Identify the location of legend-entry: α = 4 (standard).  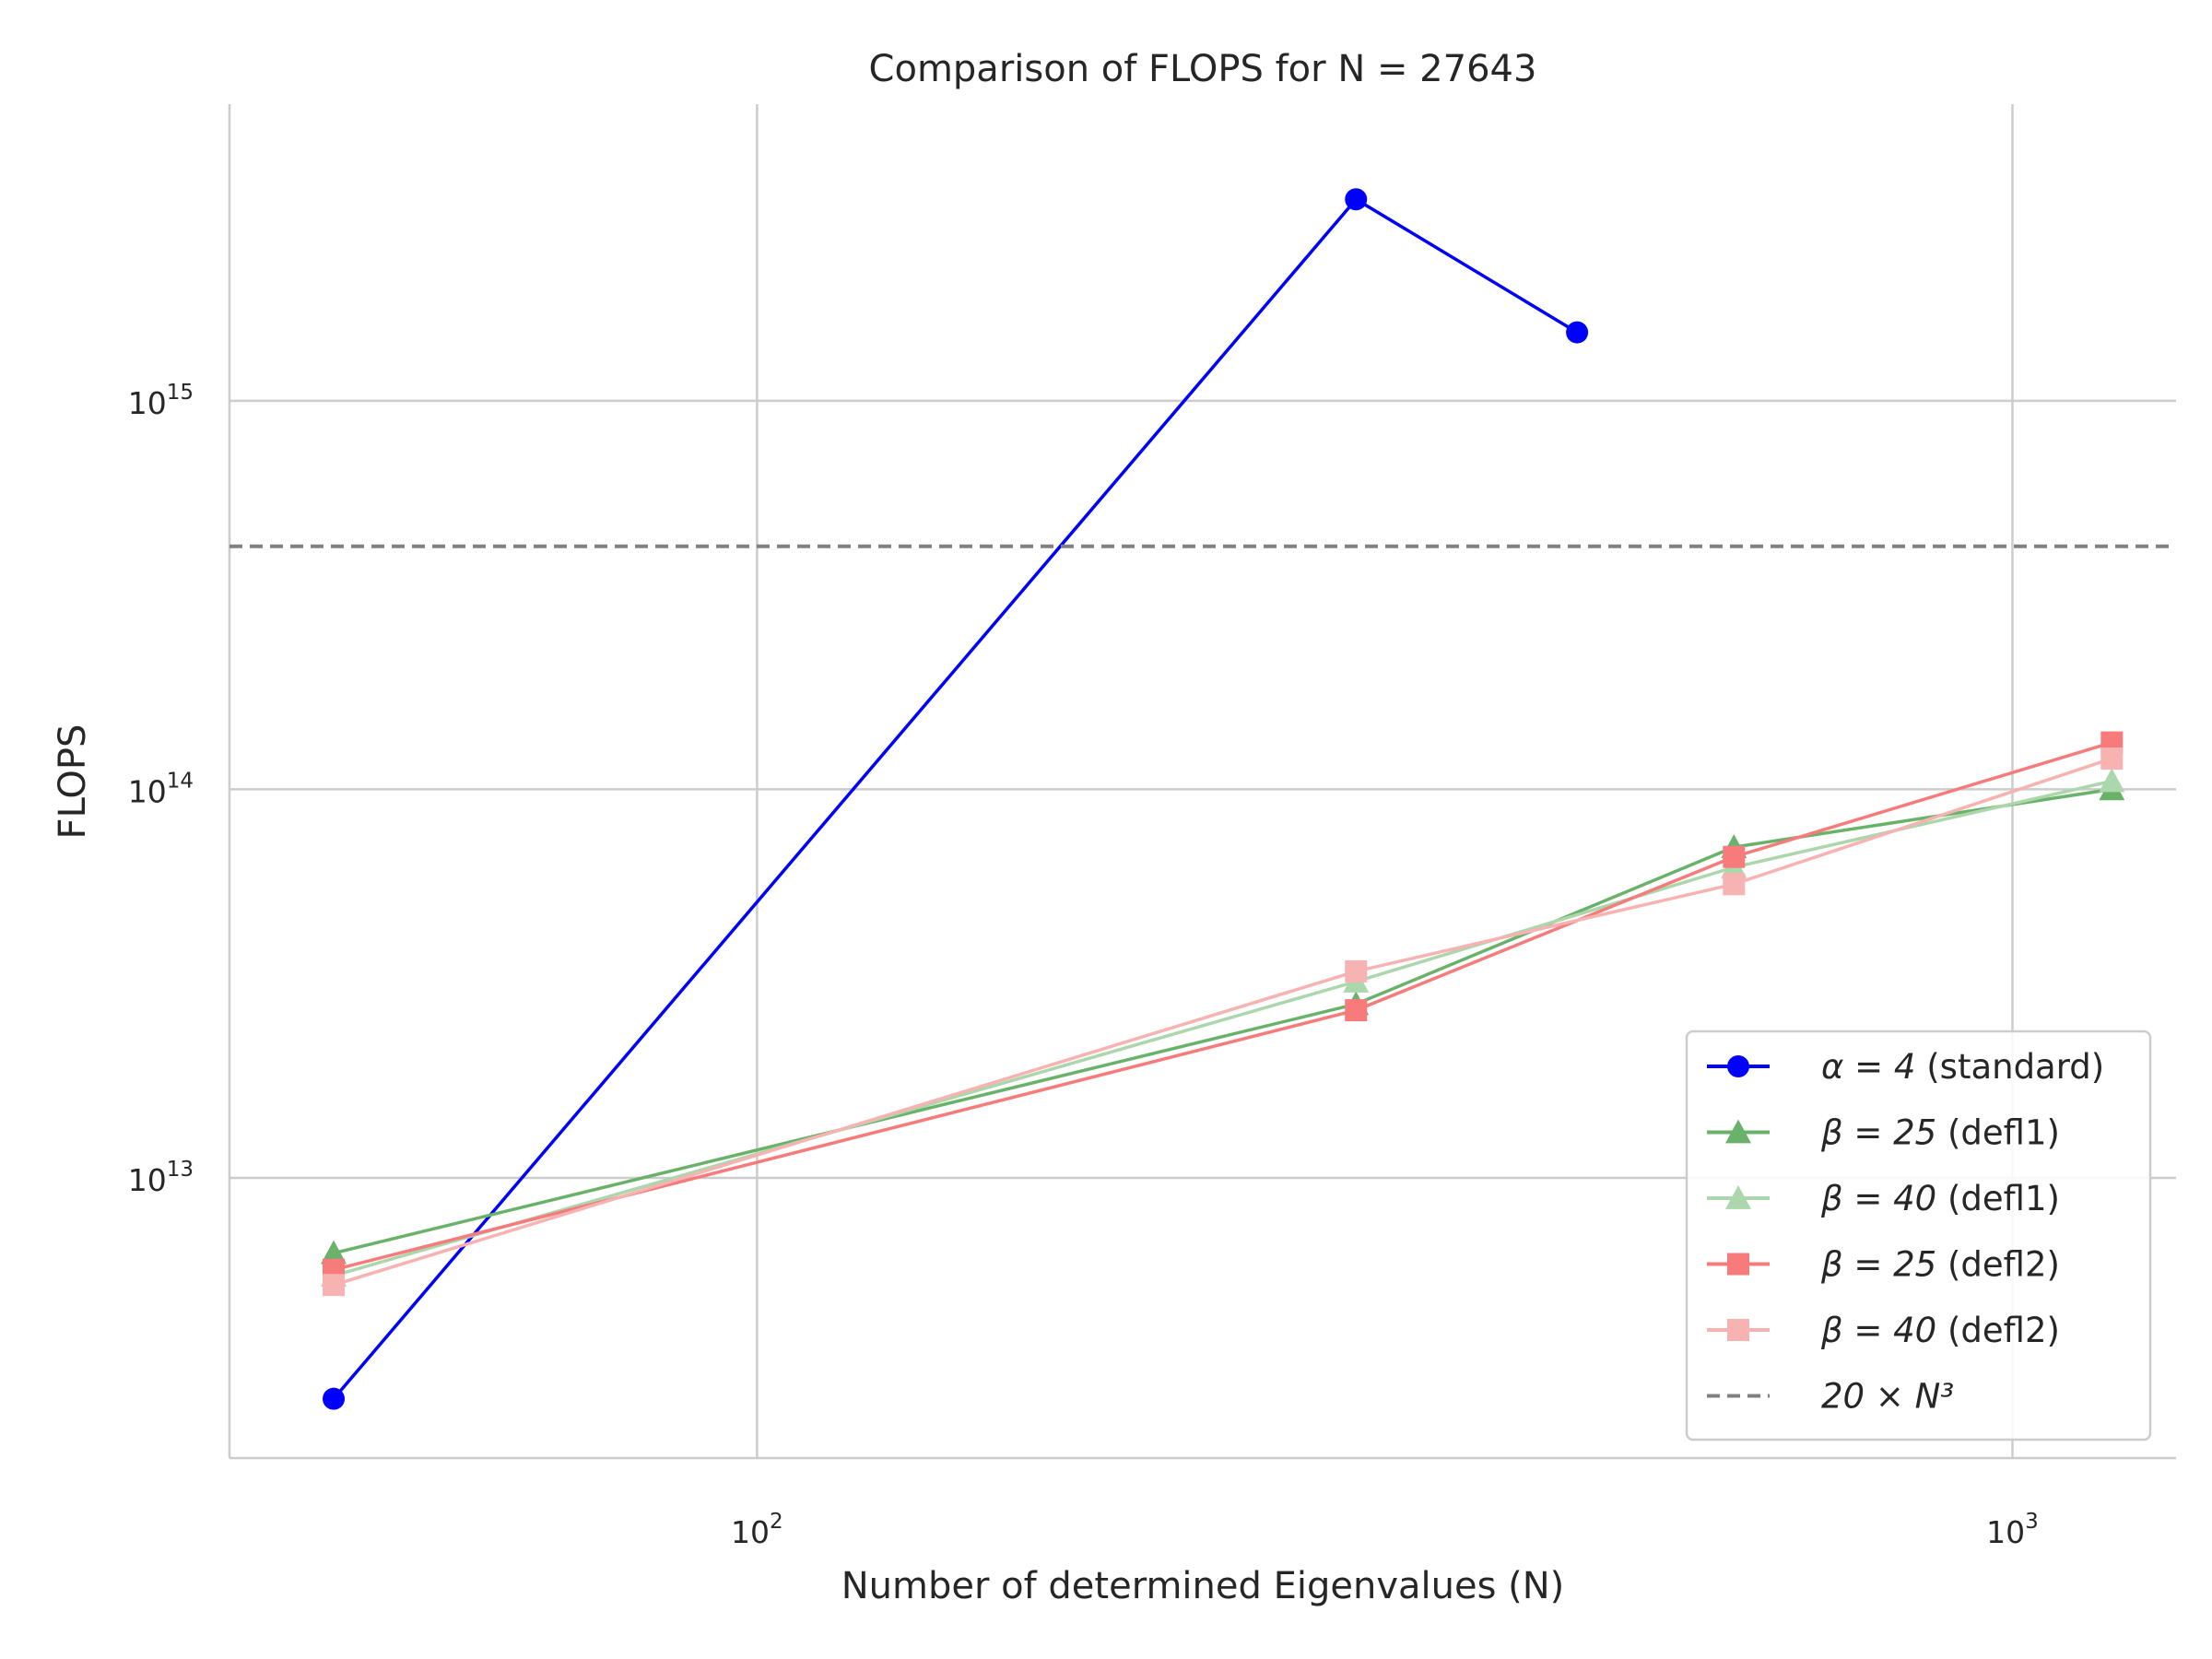
(1905, 1067).